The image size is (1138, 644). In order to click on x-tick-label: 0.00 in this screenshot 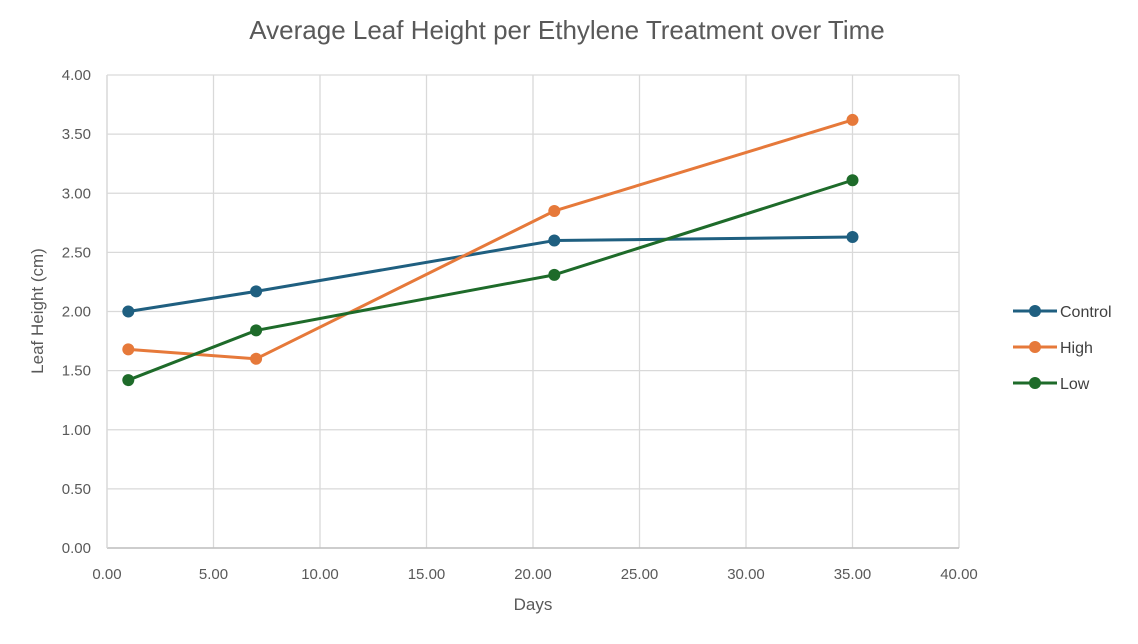, I will do `click(106, 574)`.